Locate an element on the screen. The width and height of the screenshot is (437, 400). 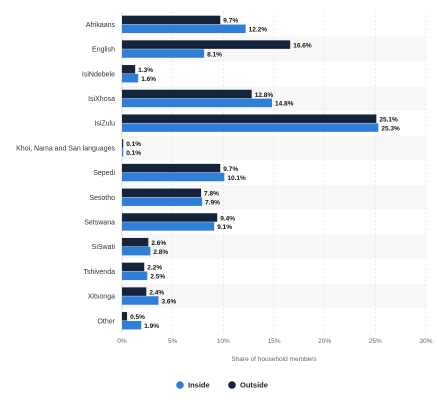
data-label: 25.1% is located at coordinates (388, 119).